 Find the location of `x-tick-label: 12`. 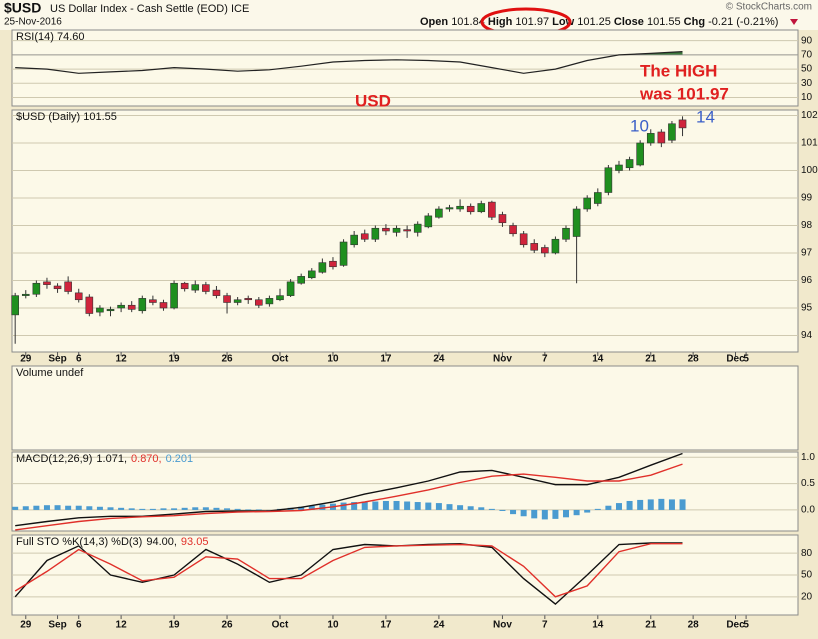

x-tick-label: 12 is located at coordinates (122, 359).